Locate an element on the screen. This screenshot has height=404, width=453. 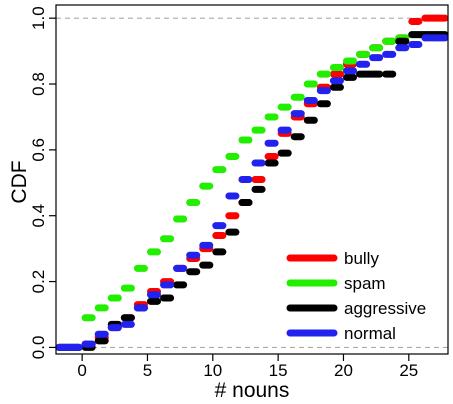
y-tick-label-3: 0.6 is located at coordinates (38, 150).